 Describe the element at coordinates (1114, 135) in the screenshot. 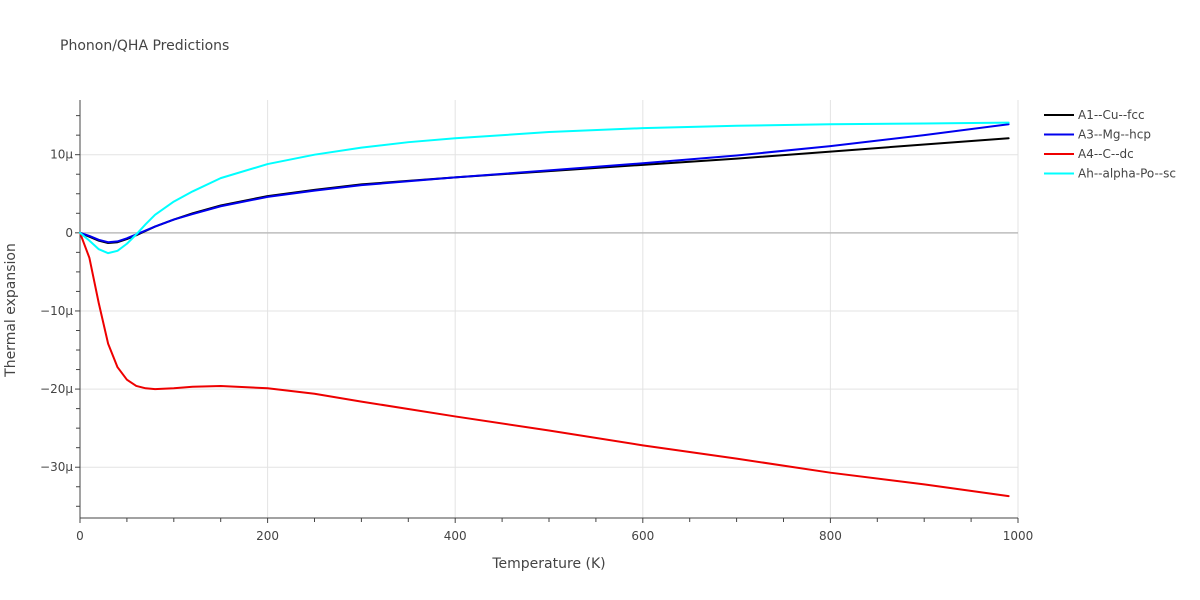

I see `legend-label: A3--Mg--hcp` at that location.